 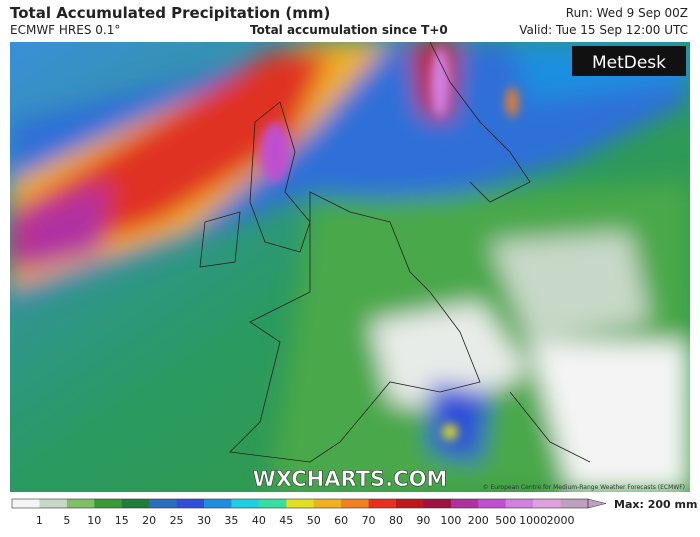 I want to click on colorbar-tick-label: 500, so click(x=505, y=520).